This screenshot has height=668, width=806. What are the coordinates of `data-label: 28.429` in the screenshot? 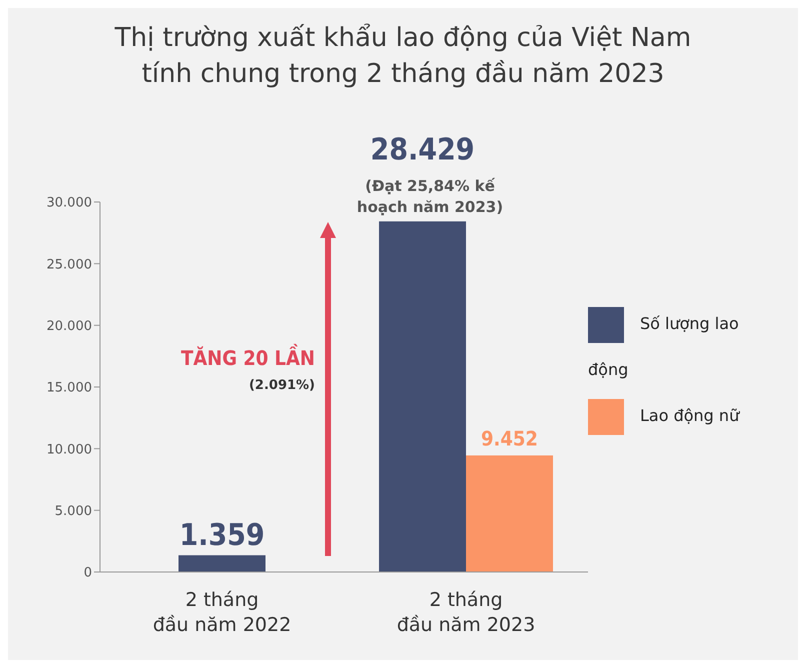 It's located at (422, 150).